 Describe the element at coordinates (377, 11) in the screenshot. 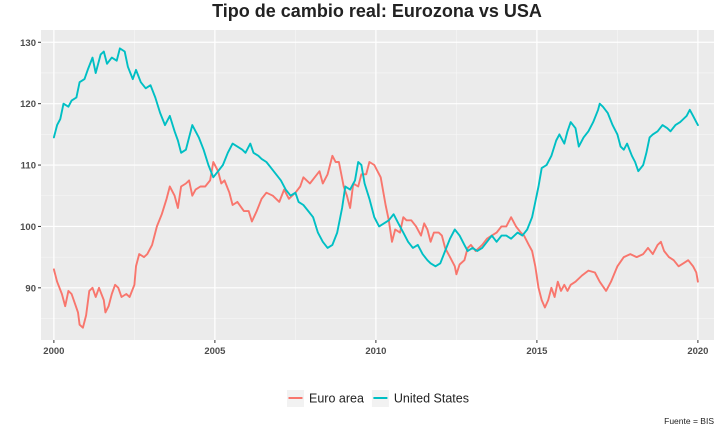

I see `chart-title: Tipo de cambio real: Eurozona vs USA` at that location.